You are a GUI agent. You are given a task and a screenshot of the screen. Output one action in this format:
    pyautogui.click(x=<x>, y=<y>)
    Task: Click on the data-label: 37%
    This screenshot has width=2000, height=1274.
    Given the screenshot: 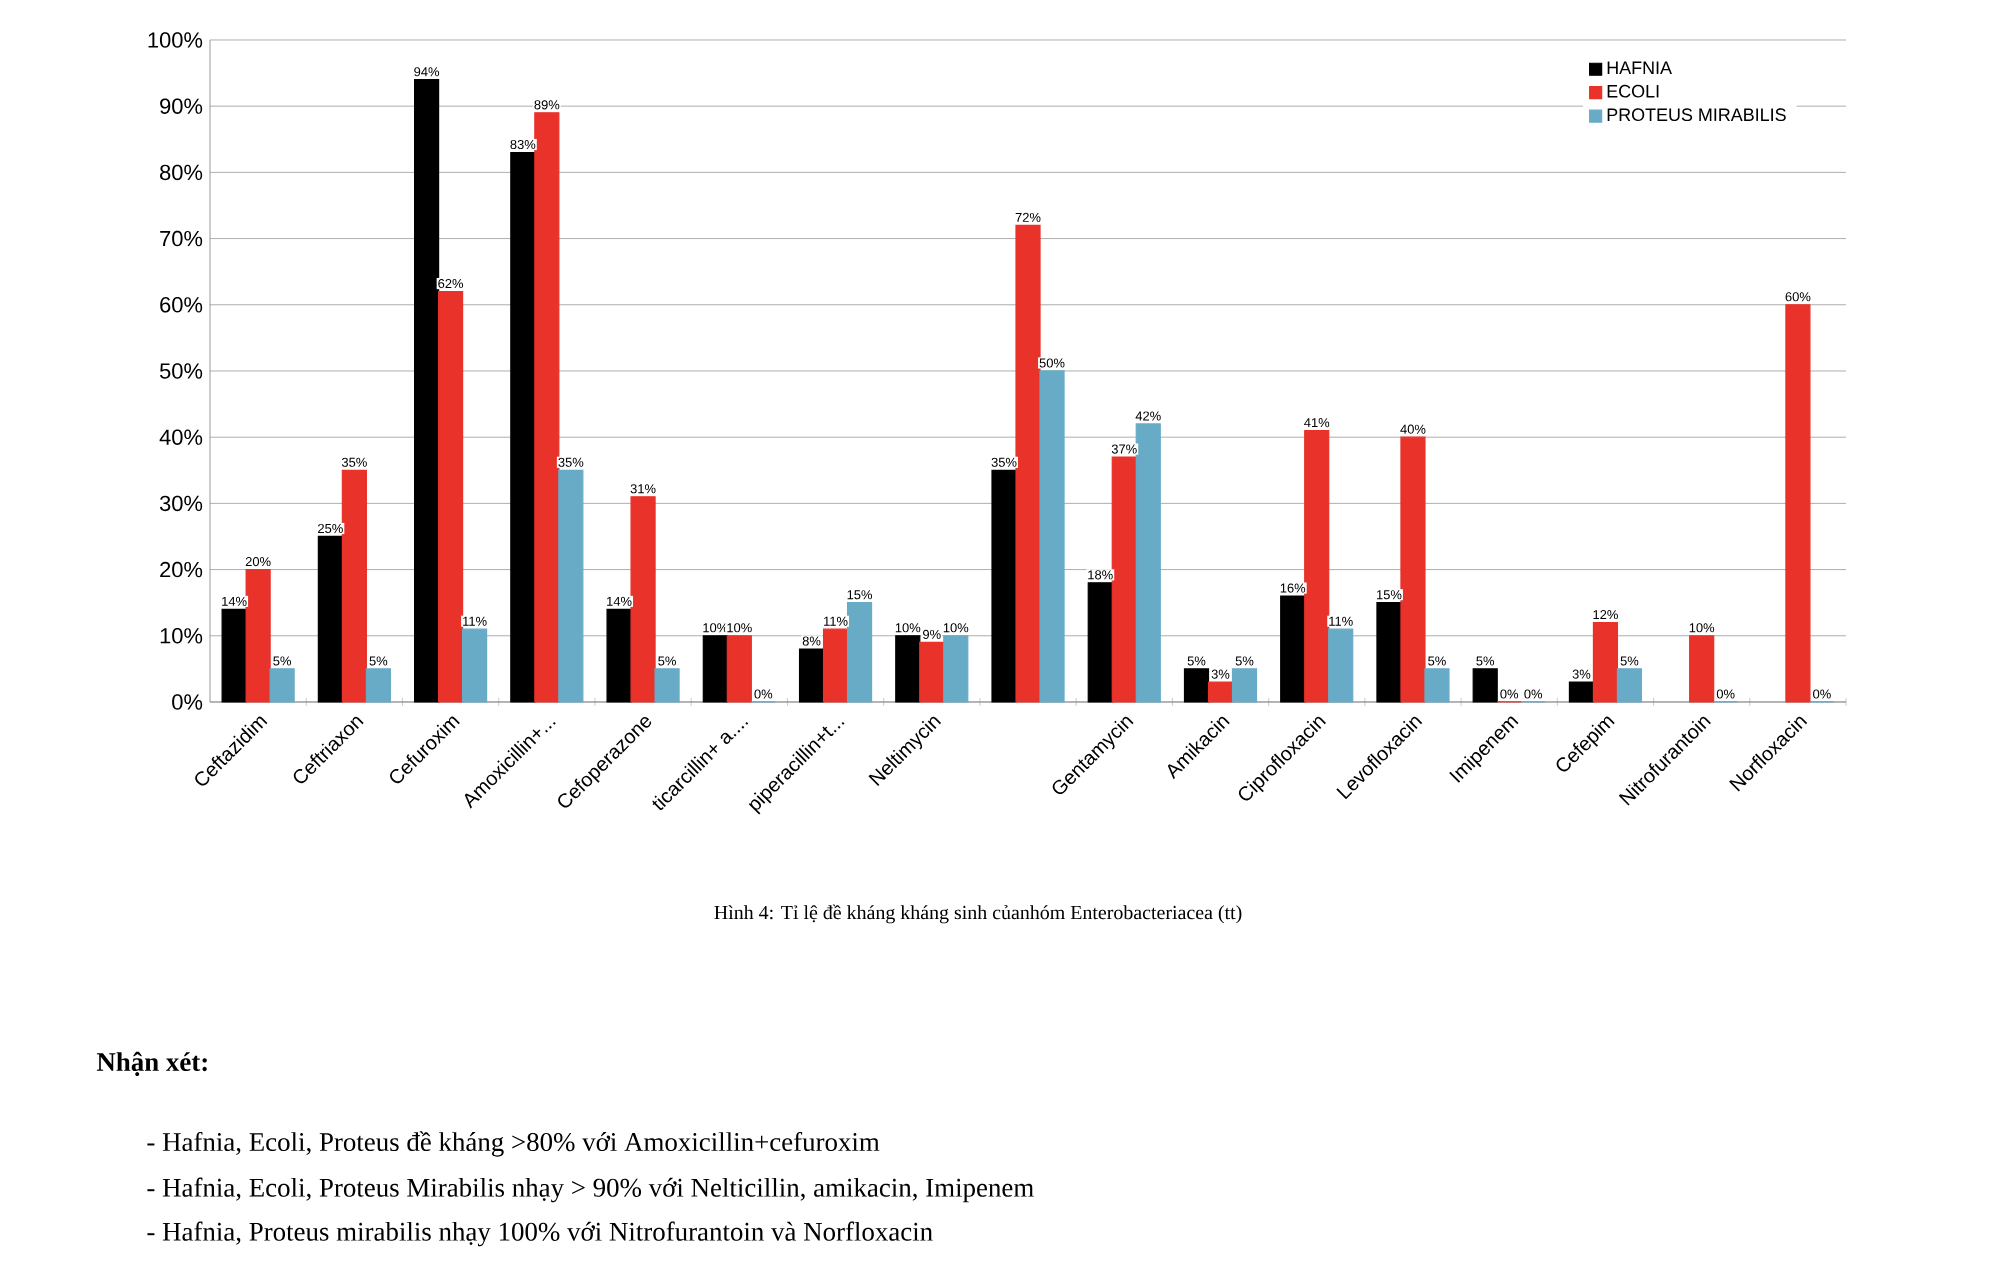 What is the action you would take?
    pyautogui.click(x=1124, y=449)
    